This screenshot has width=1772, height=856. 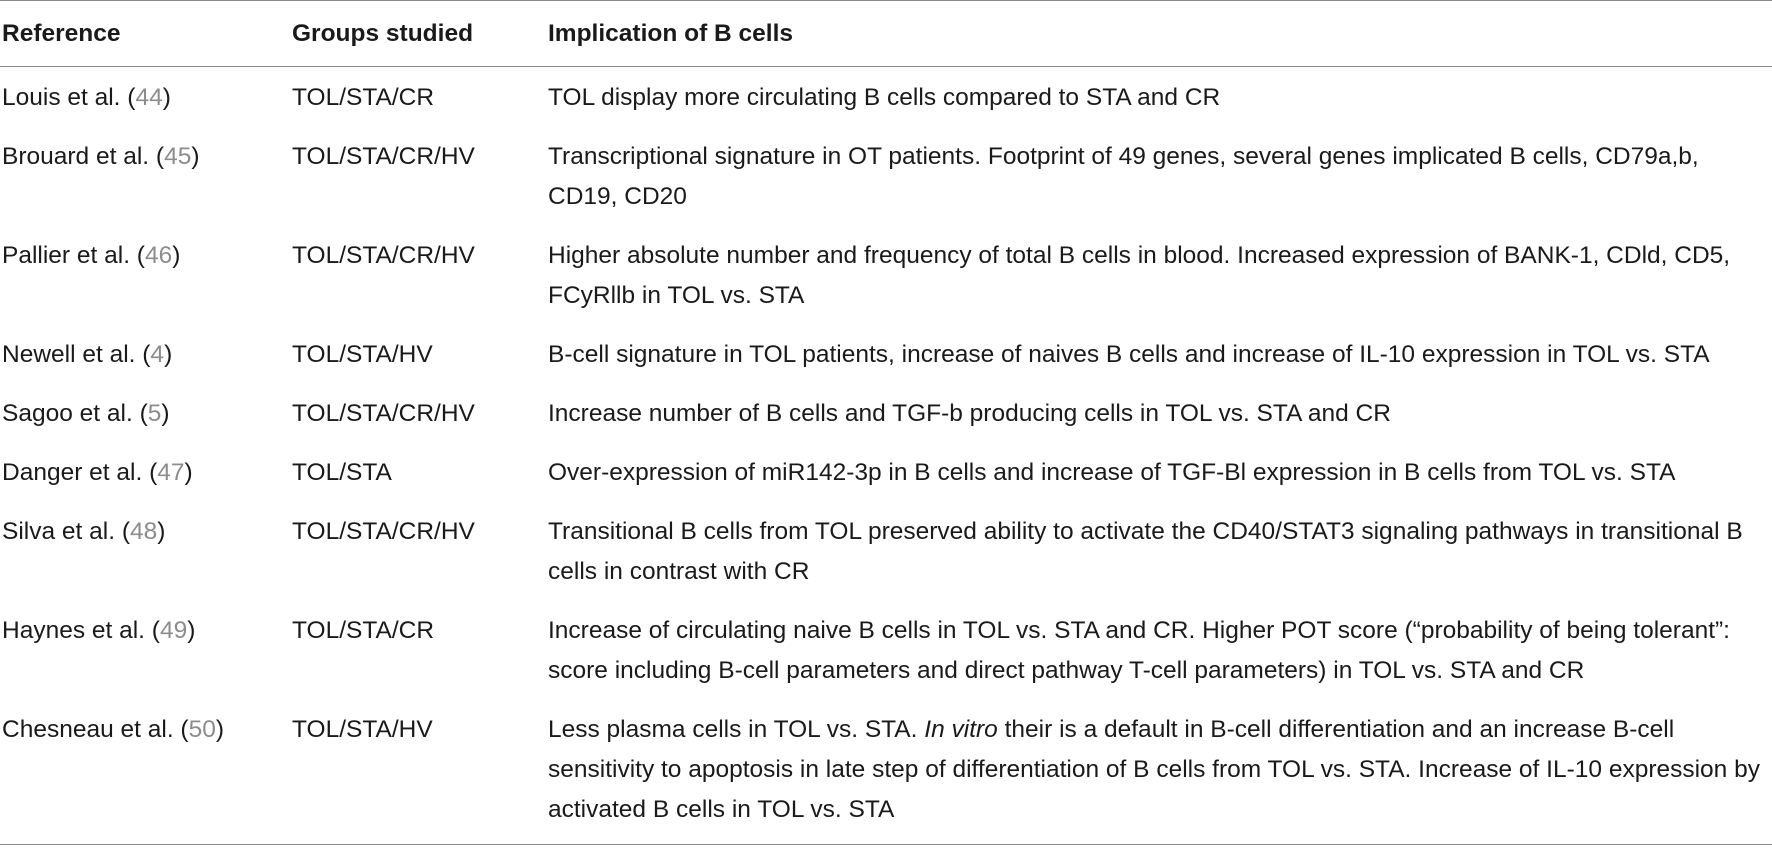 I want to click on reference-cell: Sagoo et al. (5), so click(x=146, y=412).